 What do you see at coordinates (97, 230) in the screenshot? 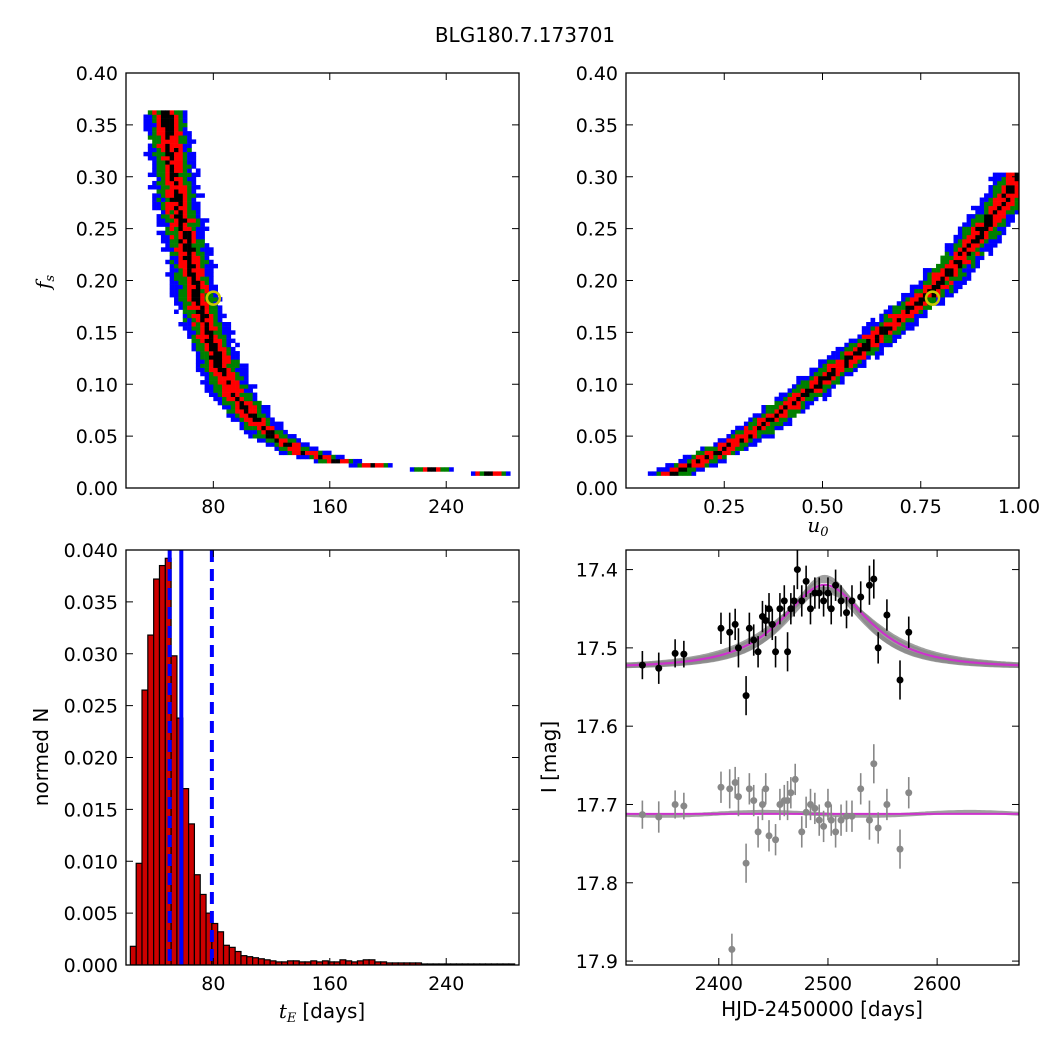
I see `y-tick-label: 0.25` at bounding box center [97, 230].